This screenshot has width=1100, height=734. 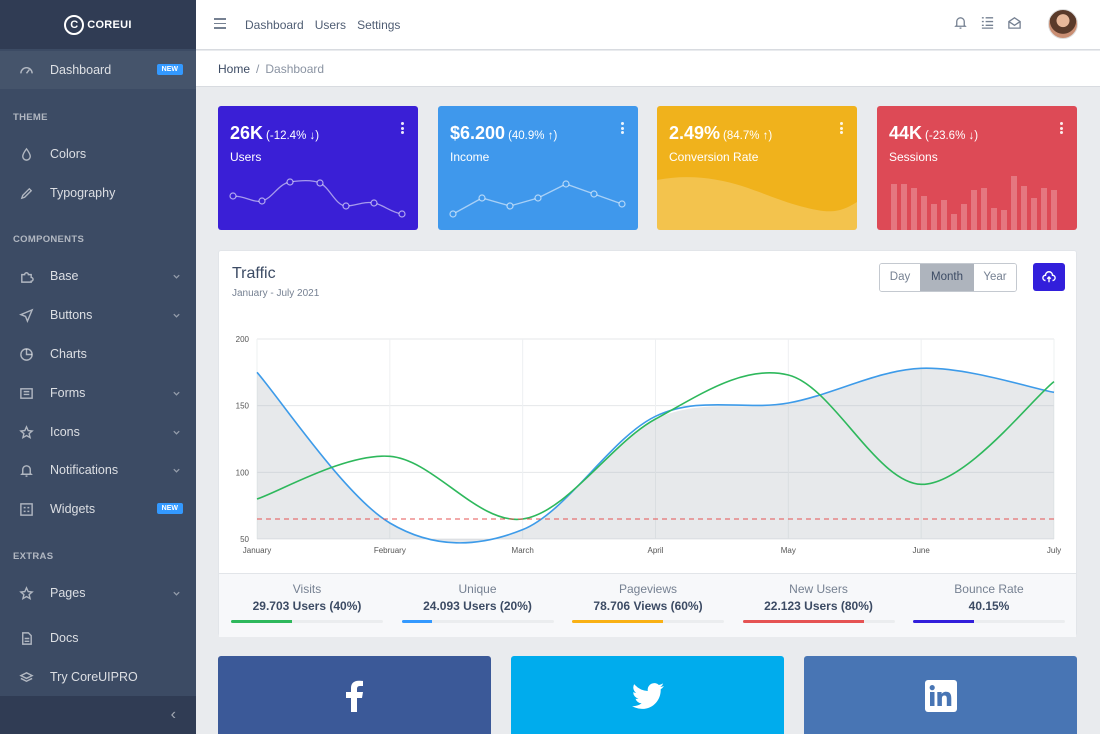 What do you see at coordinates (98, 593) in the screenshot?
I see `sidebar-item-pages: Pages` at bounding box center [98, 593].